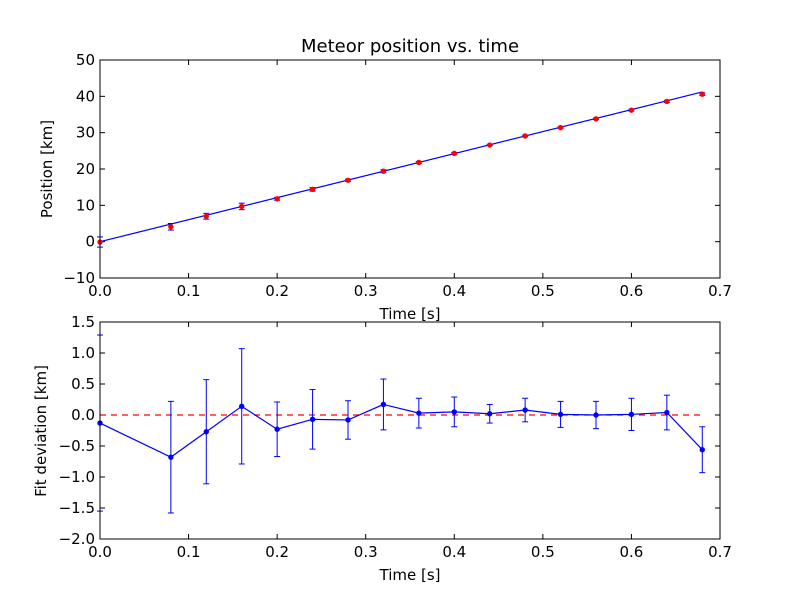  Describe the element at coordinates (41, 431) in the screenshot. I see `deviation-chart-ylabel: Fit deviation [km]` at that location.